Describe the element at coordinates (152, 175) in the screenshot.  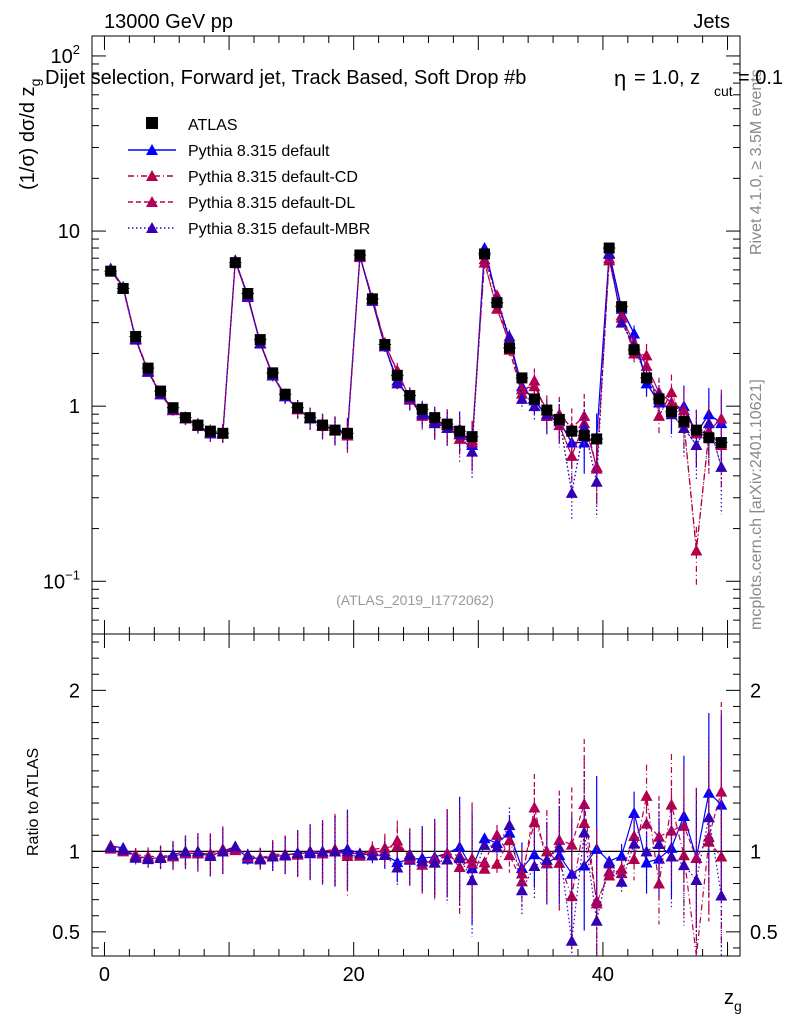
I see `legend-marker-cd` at that location.